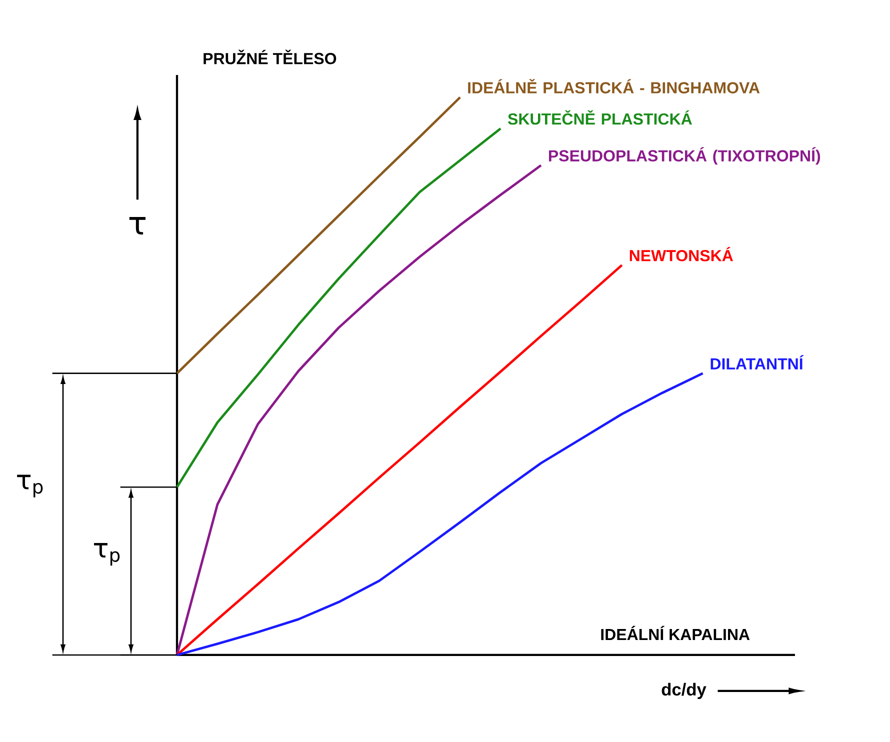 Image resolution: width=890 pixels, height=742 pixels. Describe the element at coordinates (600, 117) in the screenshot. I see `series-label: SKUTEČNĚ PLASTICKÁ` at that location.